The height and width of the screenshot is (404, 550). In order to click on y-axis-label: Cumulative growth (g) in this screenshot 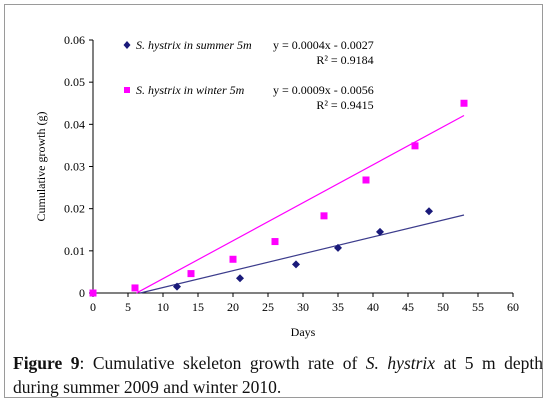, I will do `click(41, 167)`.